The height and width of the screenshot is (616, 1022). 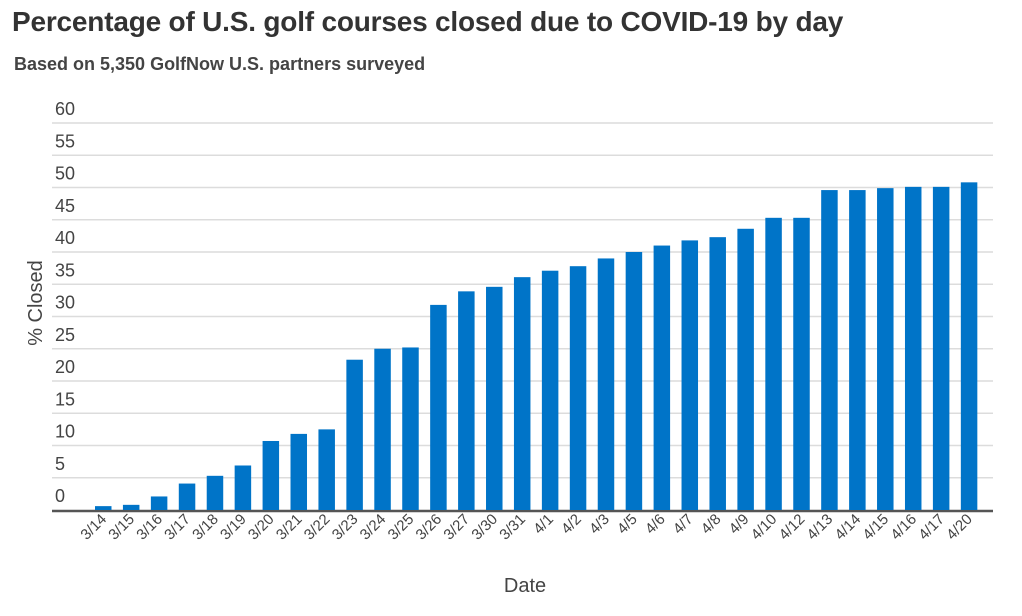 I want to click on x-tick-label: 3/17, so click(x=177, y=527).